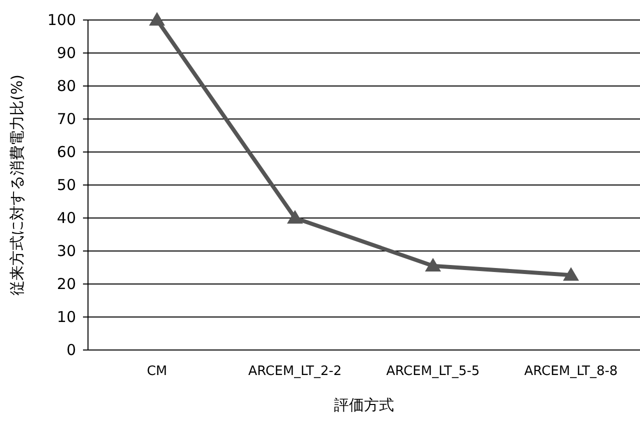  What do you see at coordinates (571, 371) in the screenshot?
I see `x-tick-label: ARCEM_LT_8-8` at bounding box center [571, 371].